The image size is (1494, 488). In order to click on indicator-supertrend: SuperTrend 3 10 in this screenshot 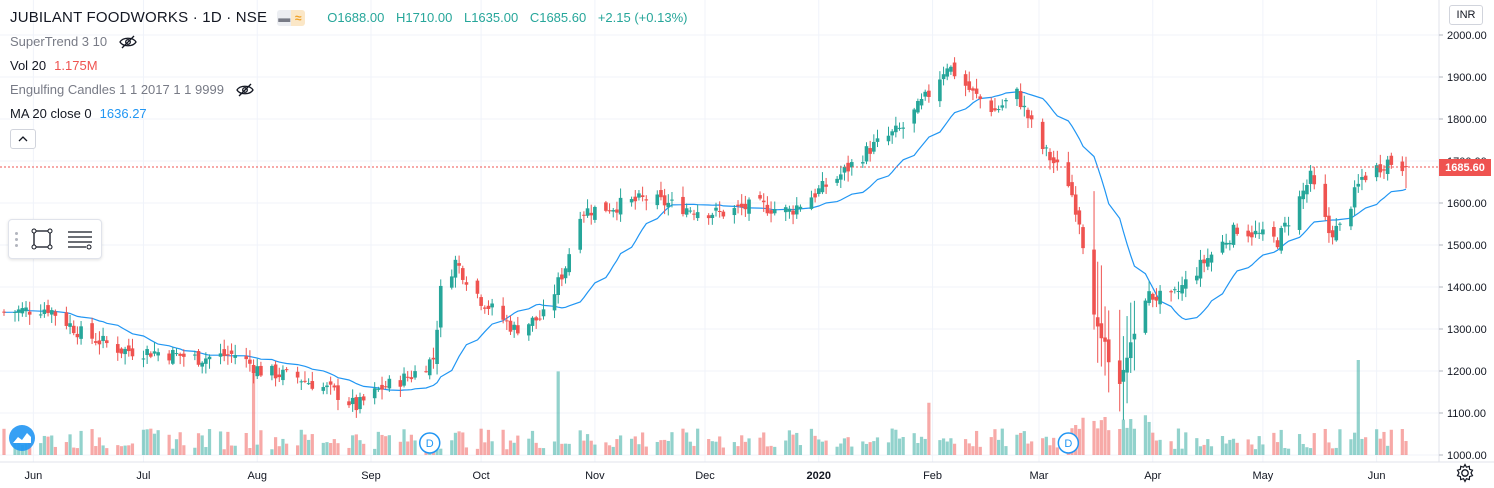, I will do `click(348, 42)`.